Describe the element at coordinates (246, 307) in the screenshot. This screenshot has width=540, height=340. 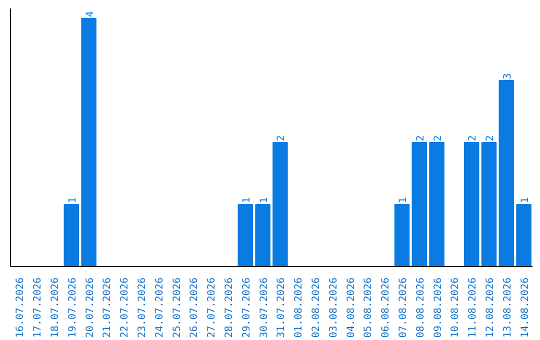
I see `x-tick-label: 29.07.2026` at that location.